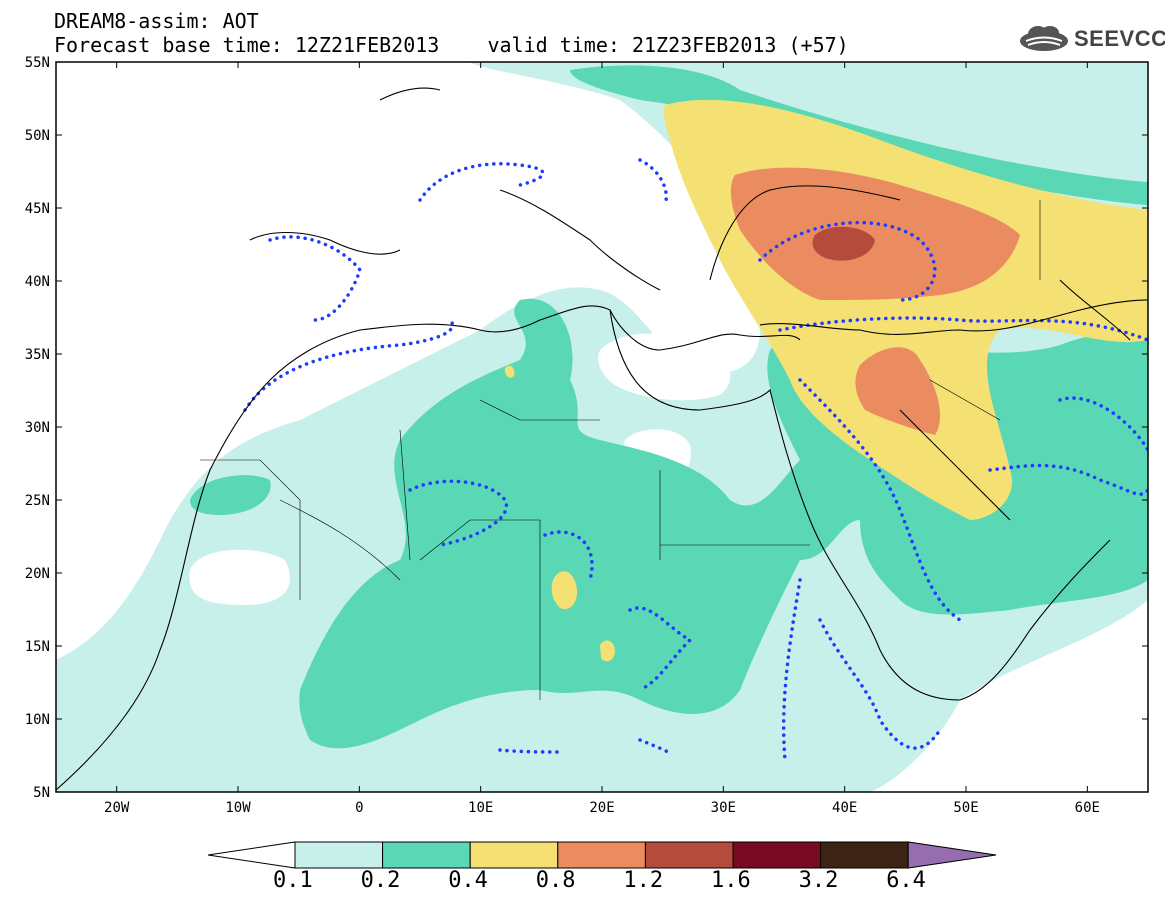  I want to click on colorbar-label: 6.4, so click(906, 880).